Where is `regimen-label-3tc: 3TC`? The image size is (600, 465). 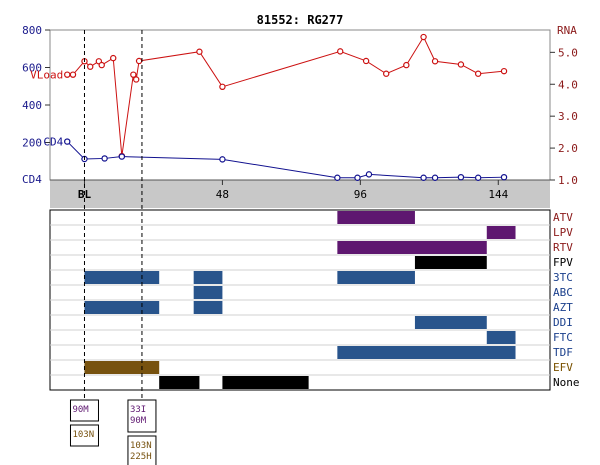 regimen-label-3tc: 3TC is located at coordinates (563, 277).